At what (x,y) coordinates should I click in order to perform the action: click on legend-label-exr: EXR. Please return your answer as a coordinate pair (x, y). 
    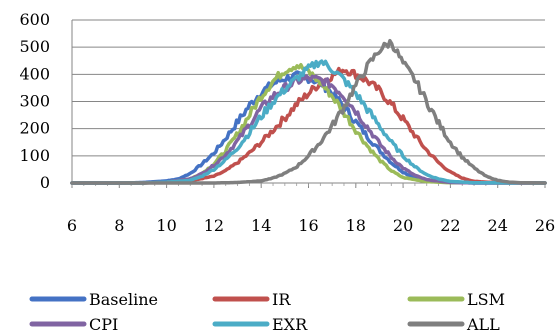
    Looking at the image, I should click on (290, 324).